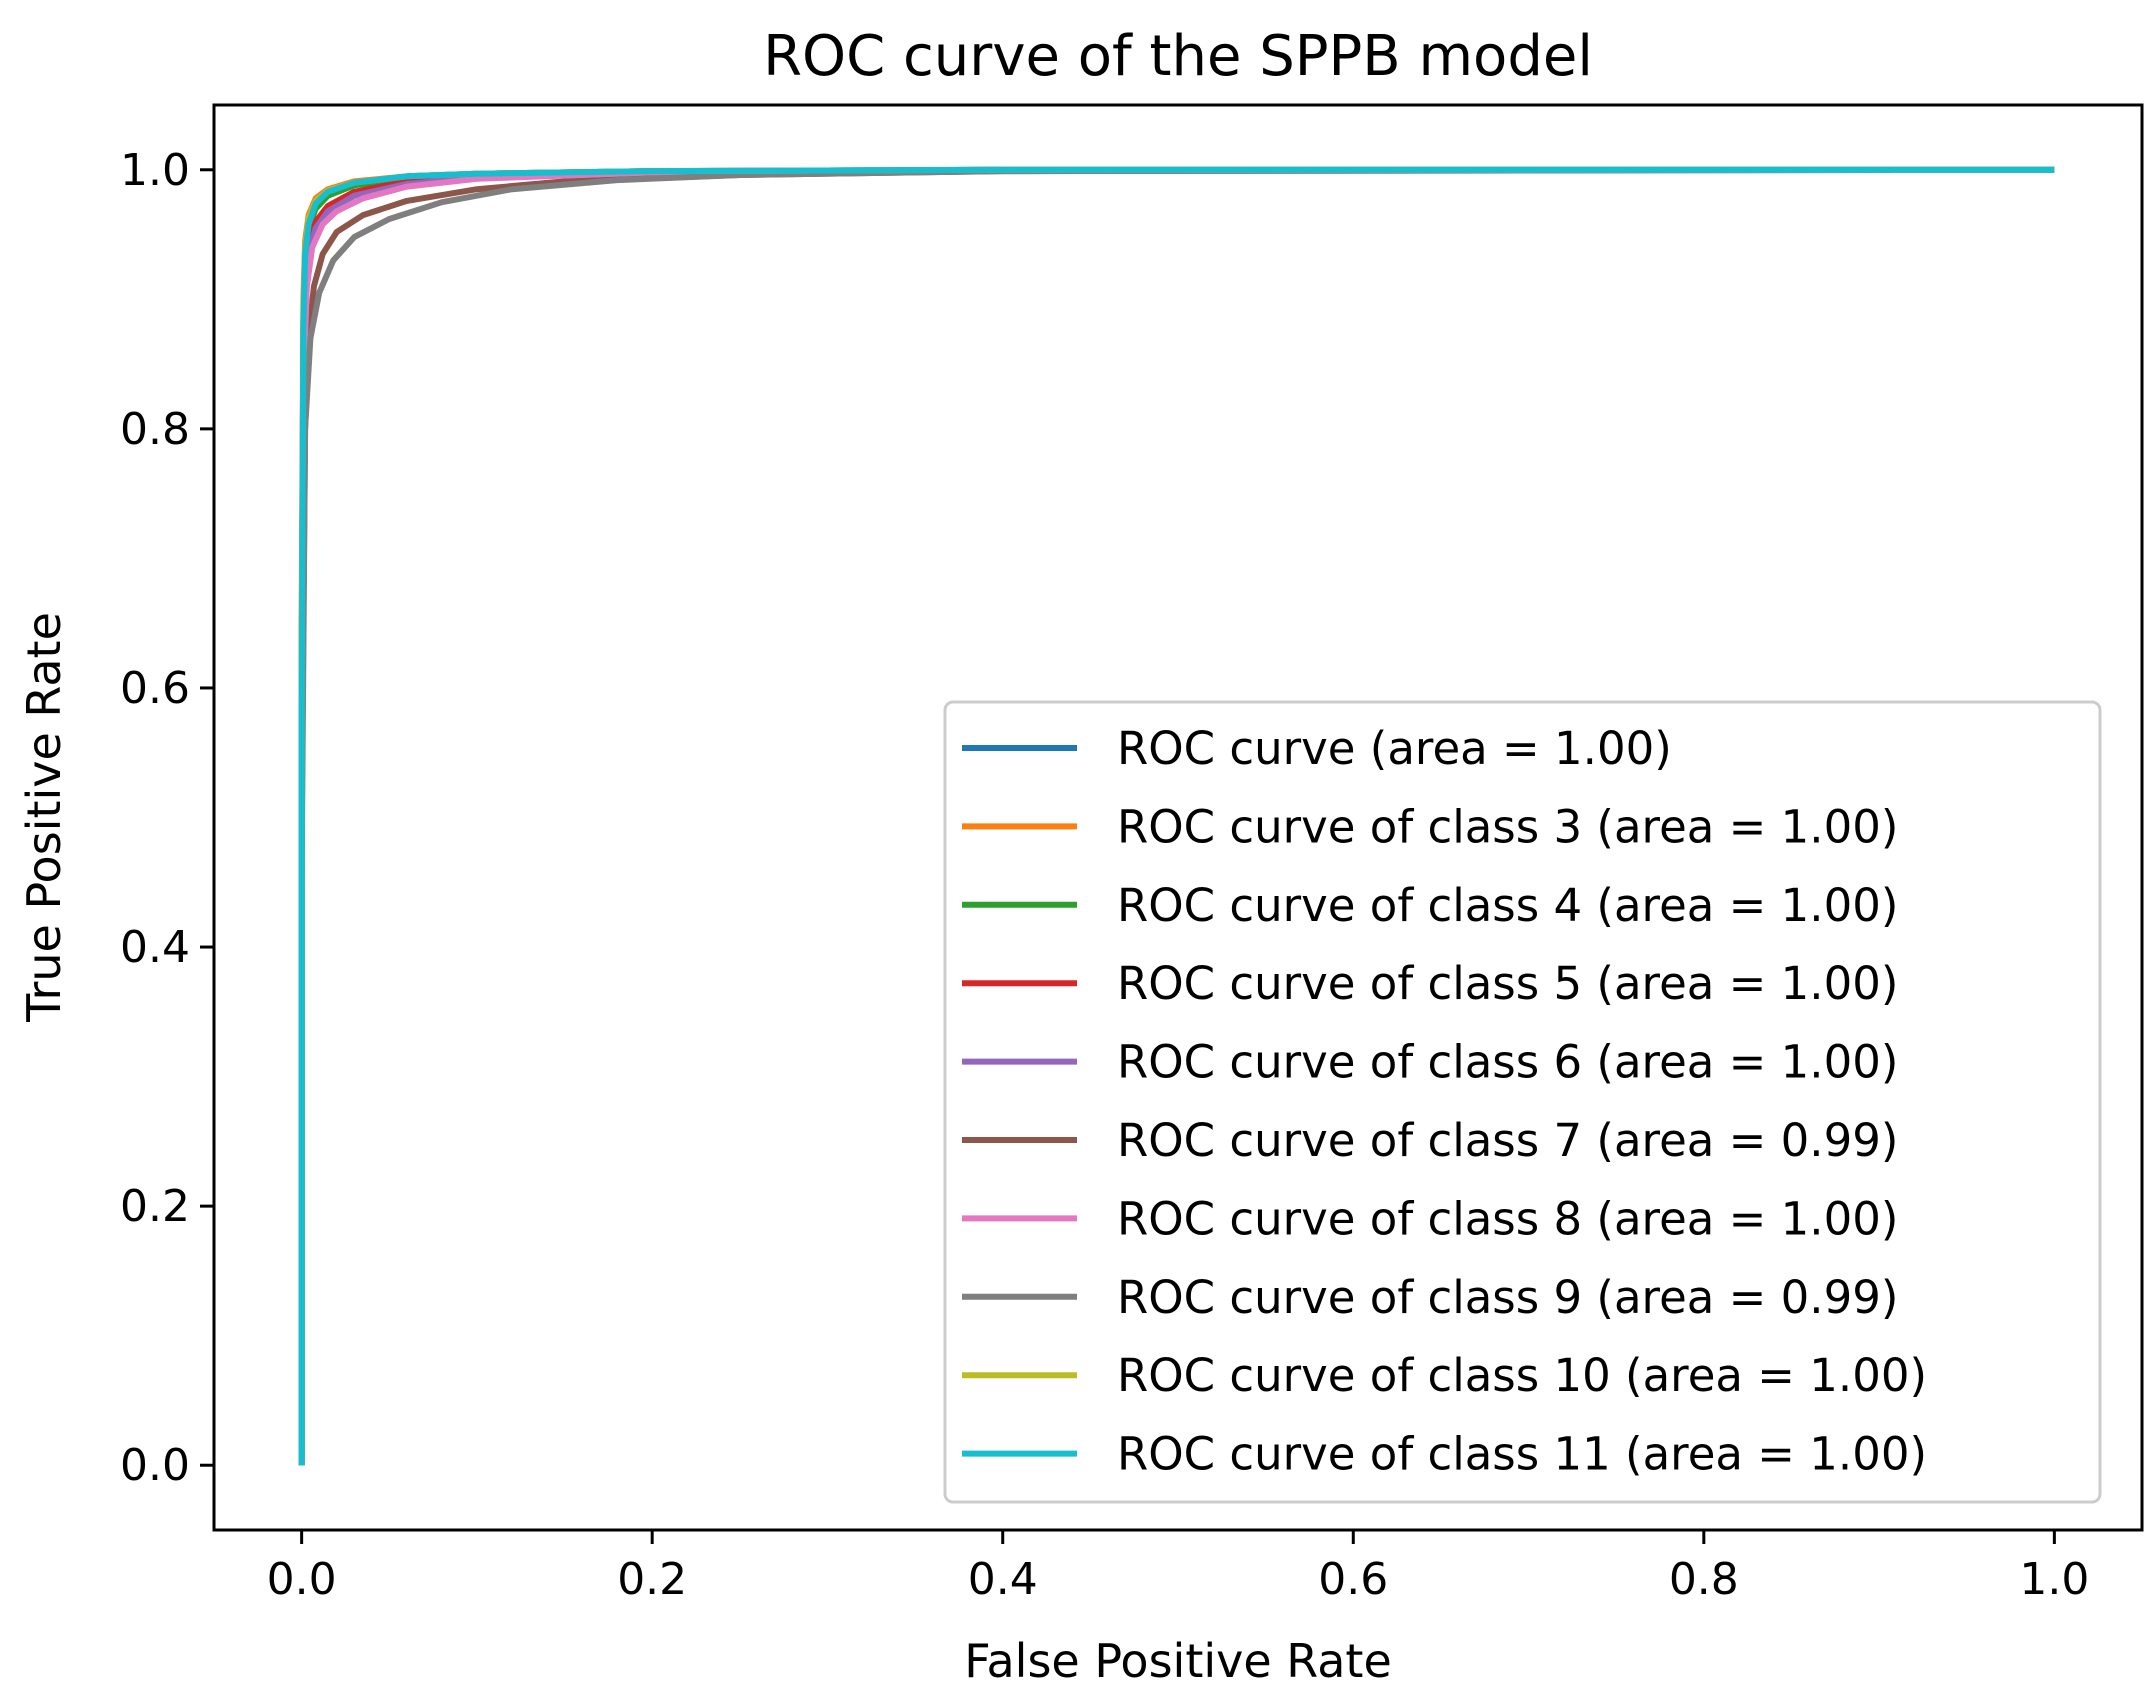 The image size is (2146, 1695). What do you see at coordinates (1178, 1661) in the screenshot?
I see `x-axis-label: False Positive Rate` at bounding box center [1178, 1661].